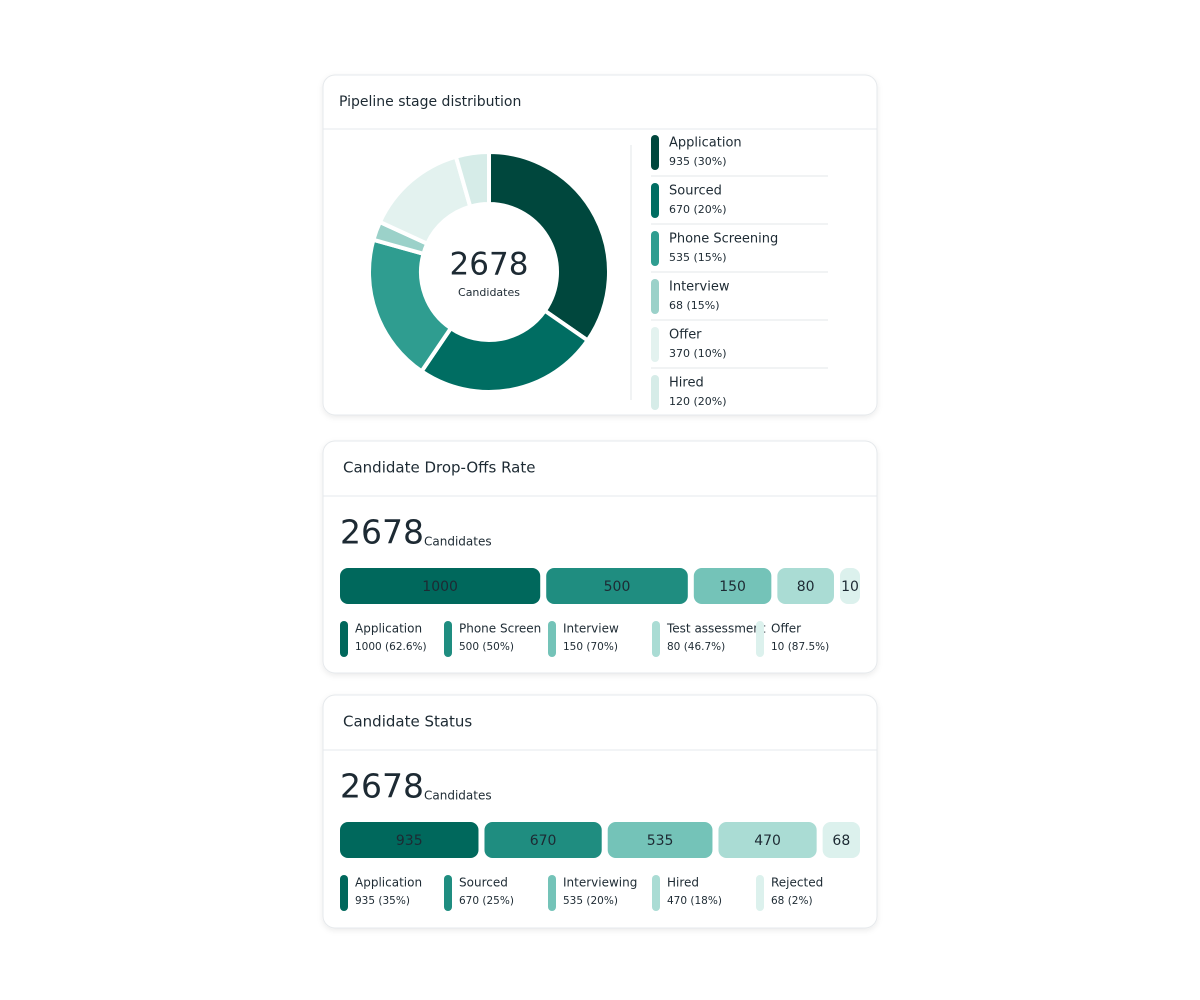  I want to click on legend-value: 535 (15%), so click(698, 257).